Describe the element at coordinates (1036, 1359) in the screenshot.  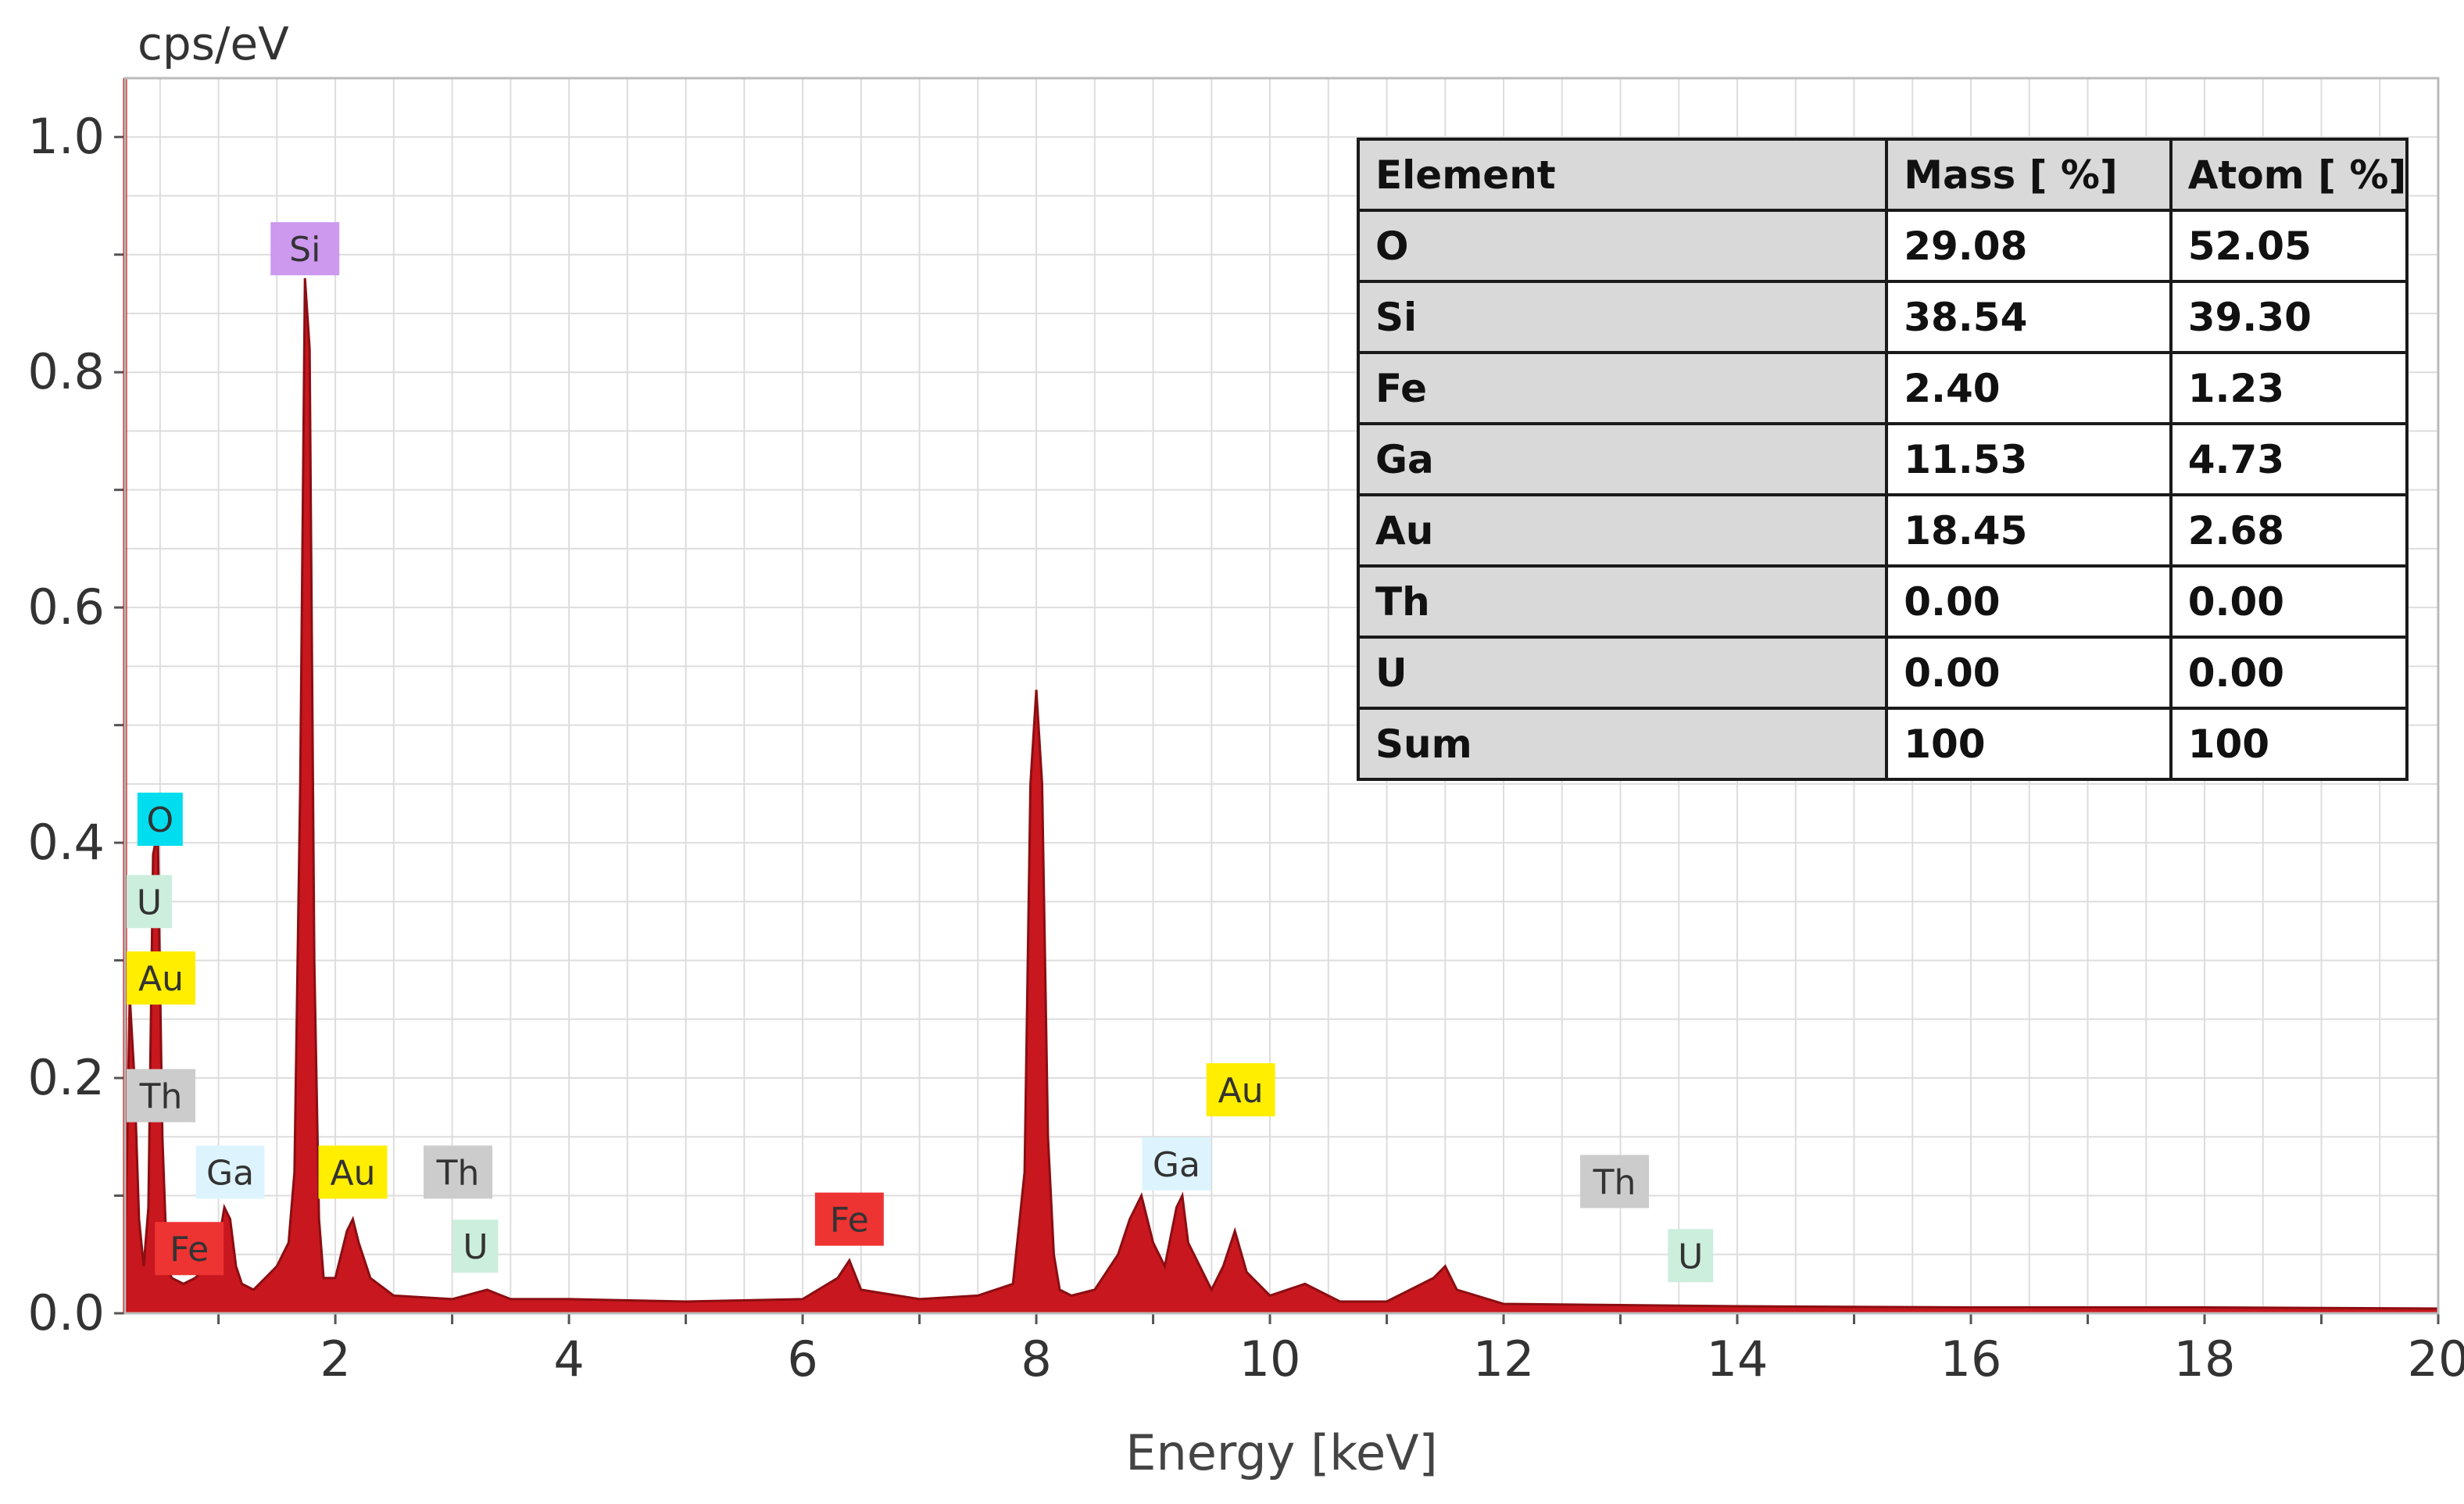
I see `x-tick-label: 8` at that location.